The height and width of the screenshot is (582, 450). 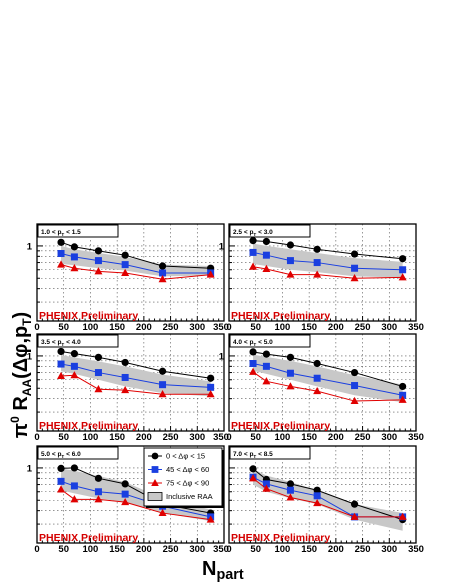 What do you see at coordinates (222, 246) in the screenshot?
I see `y-tick-label: 1` at bounding box center [222, 246].